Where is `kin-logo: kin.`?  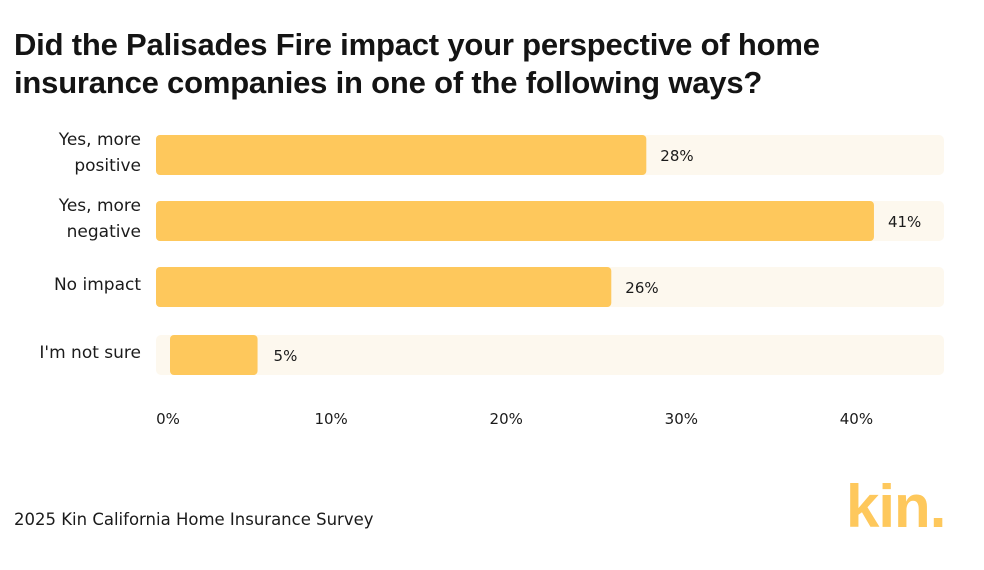 kin-logo: kin. is located at coordinates (896, 506).